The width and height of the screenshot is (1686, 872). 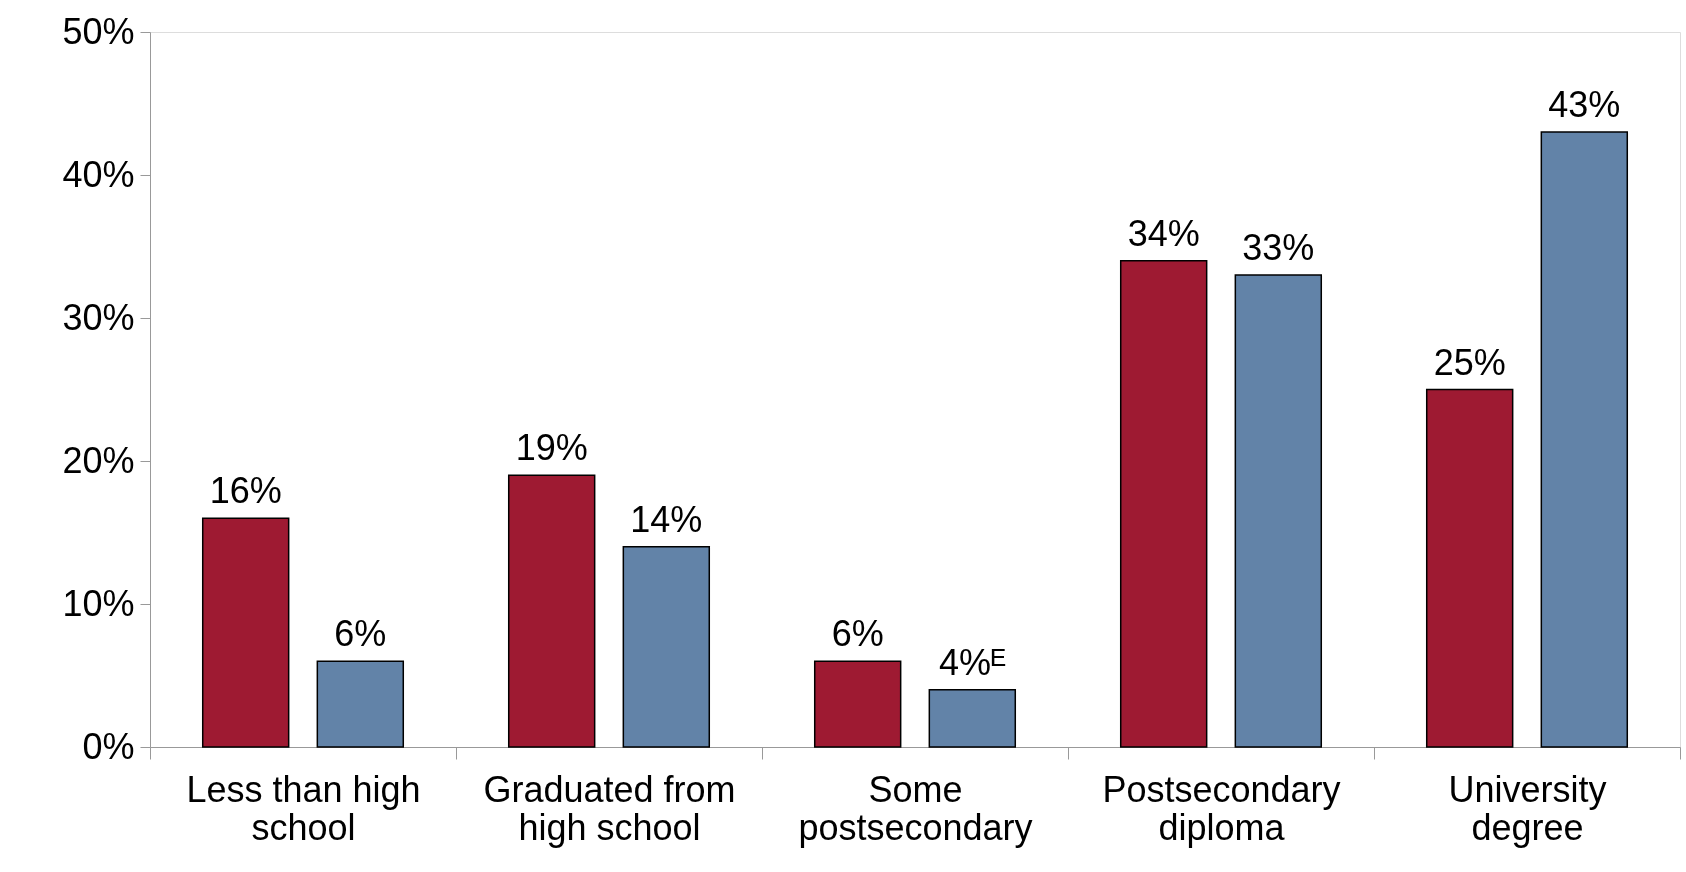 What do you see at coordinates (108, 746) in the screenshot?
I see `y-tick-label: 0%` at bounding box center [108, 746].